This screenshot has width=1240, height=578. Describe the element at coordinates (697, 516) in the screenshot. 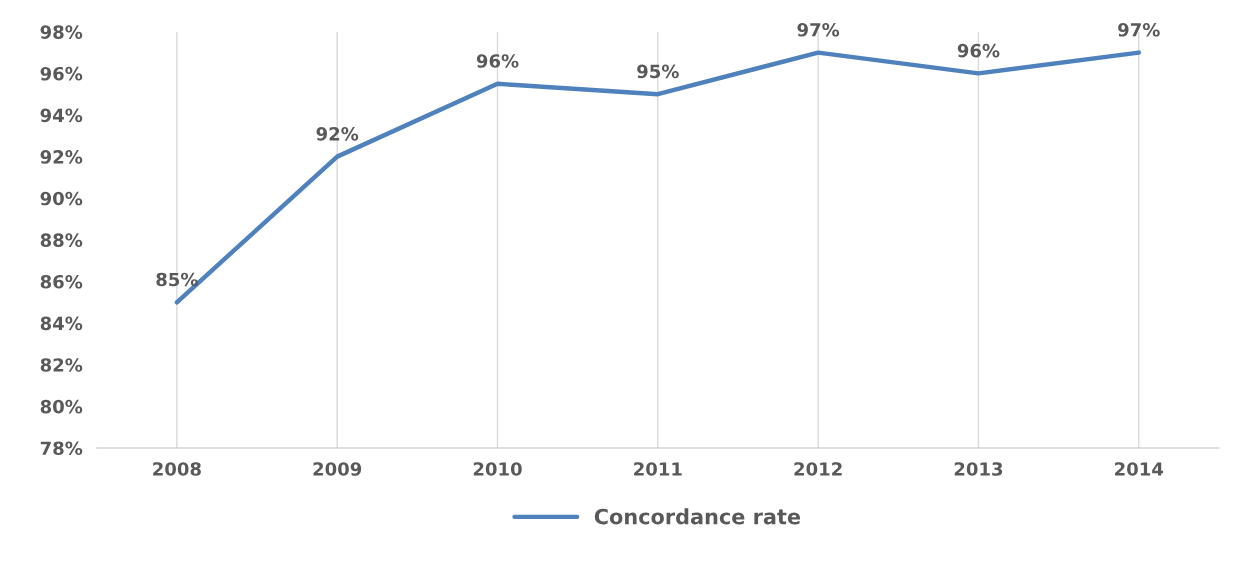

I see `legend-label: Concordance rate` at that location.